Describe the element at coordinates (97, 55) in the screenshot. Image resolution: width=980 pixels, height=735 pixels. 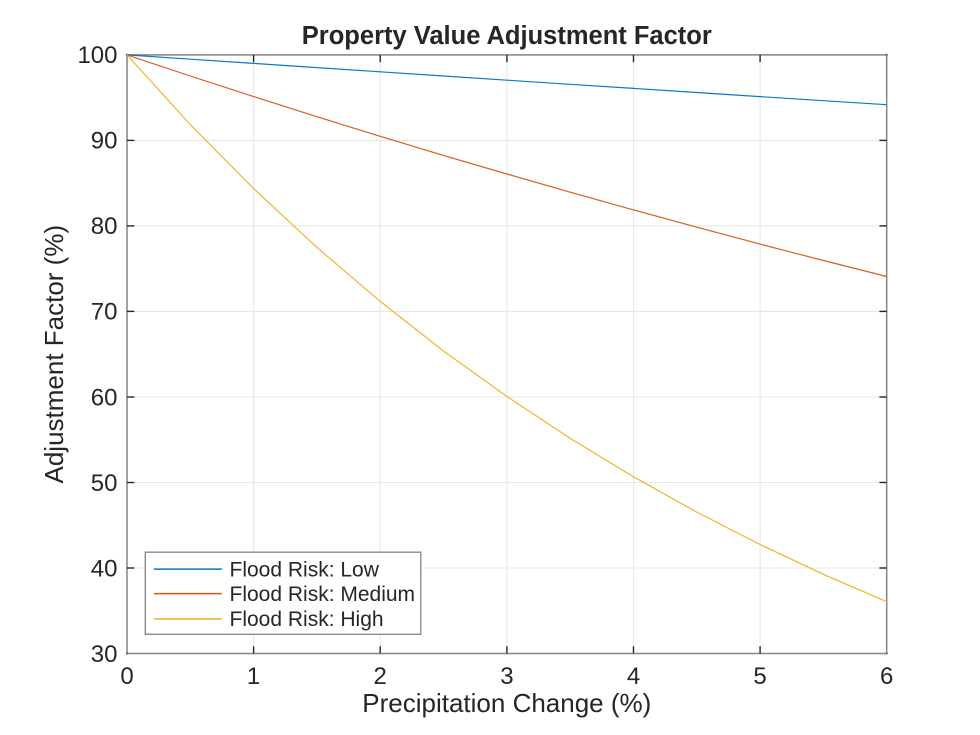
I see `svg-text: 100` at that location.